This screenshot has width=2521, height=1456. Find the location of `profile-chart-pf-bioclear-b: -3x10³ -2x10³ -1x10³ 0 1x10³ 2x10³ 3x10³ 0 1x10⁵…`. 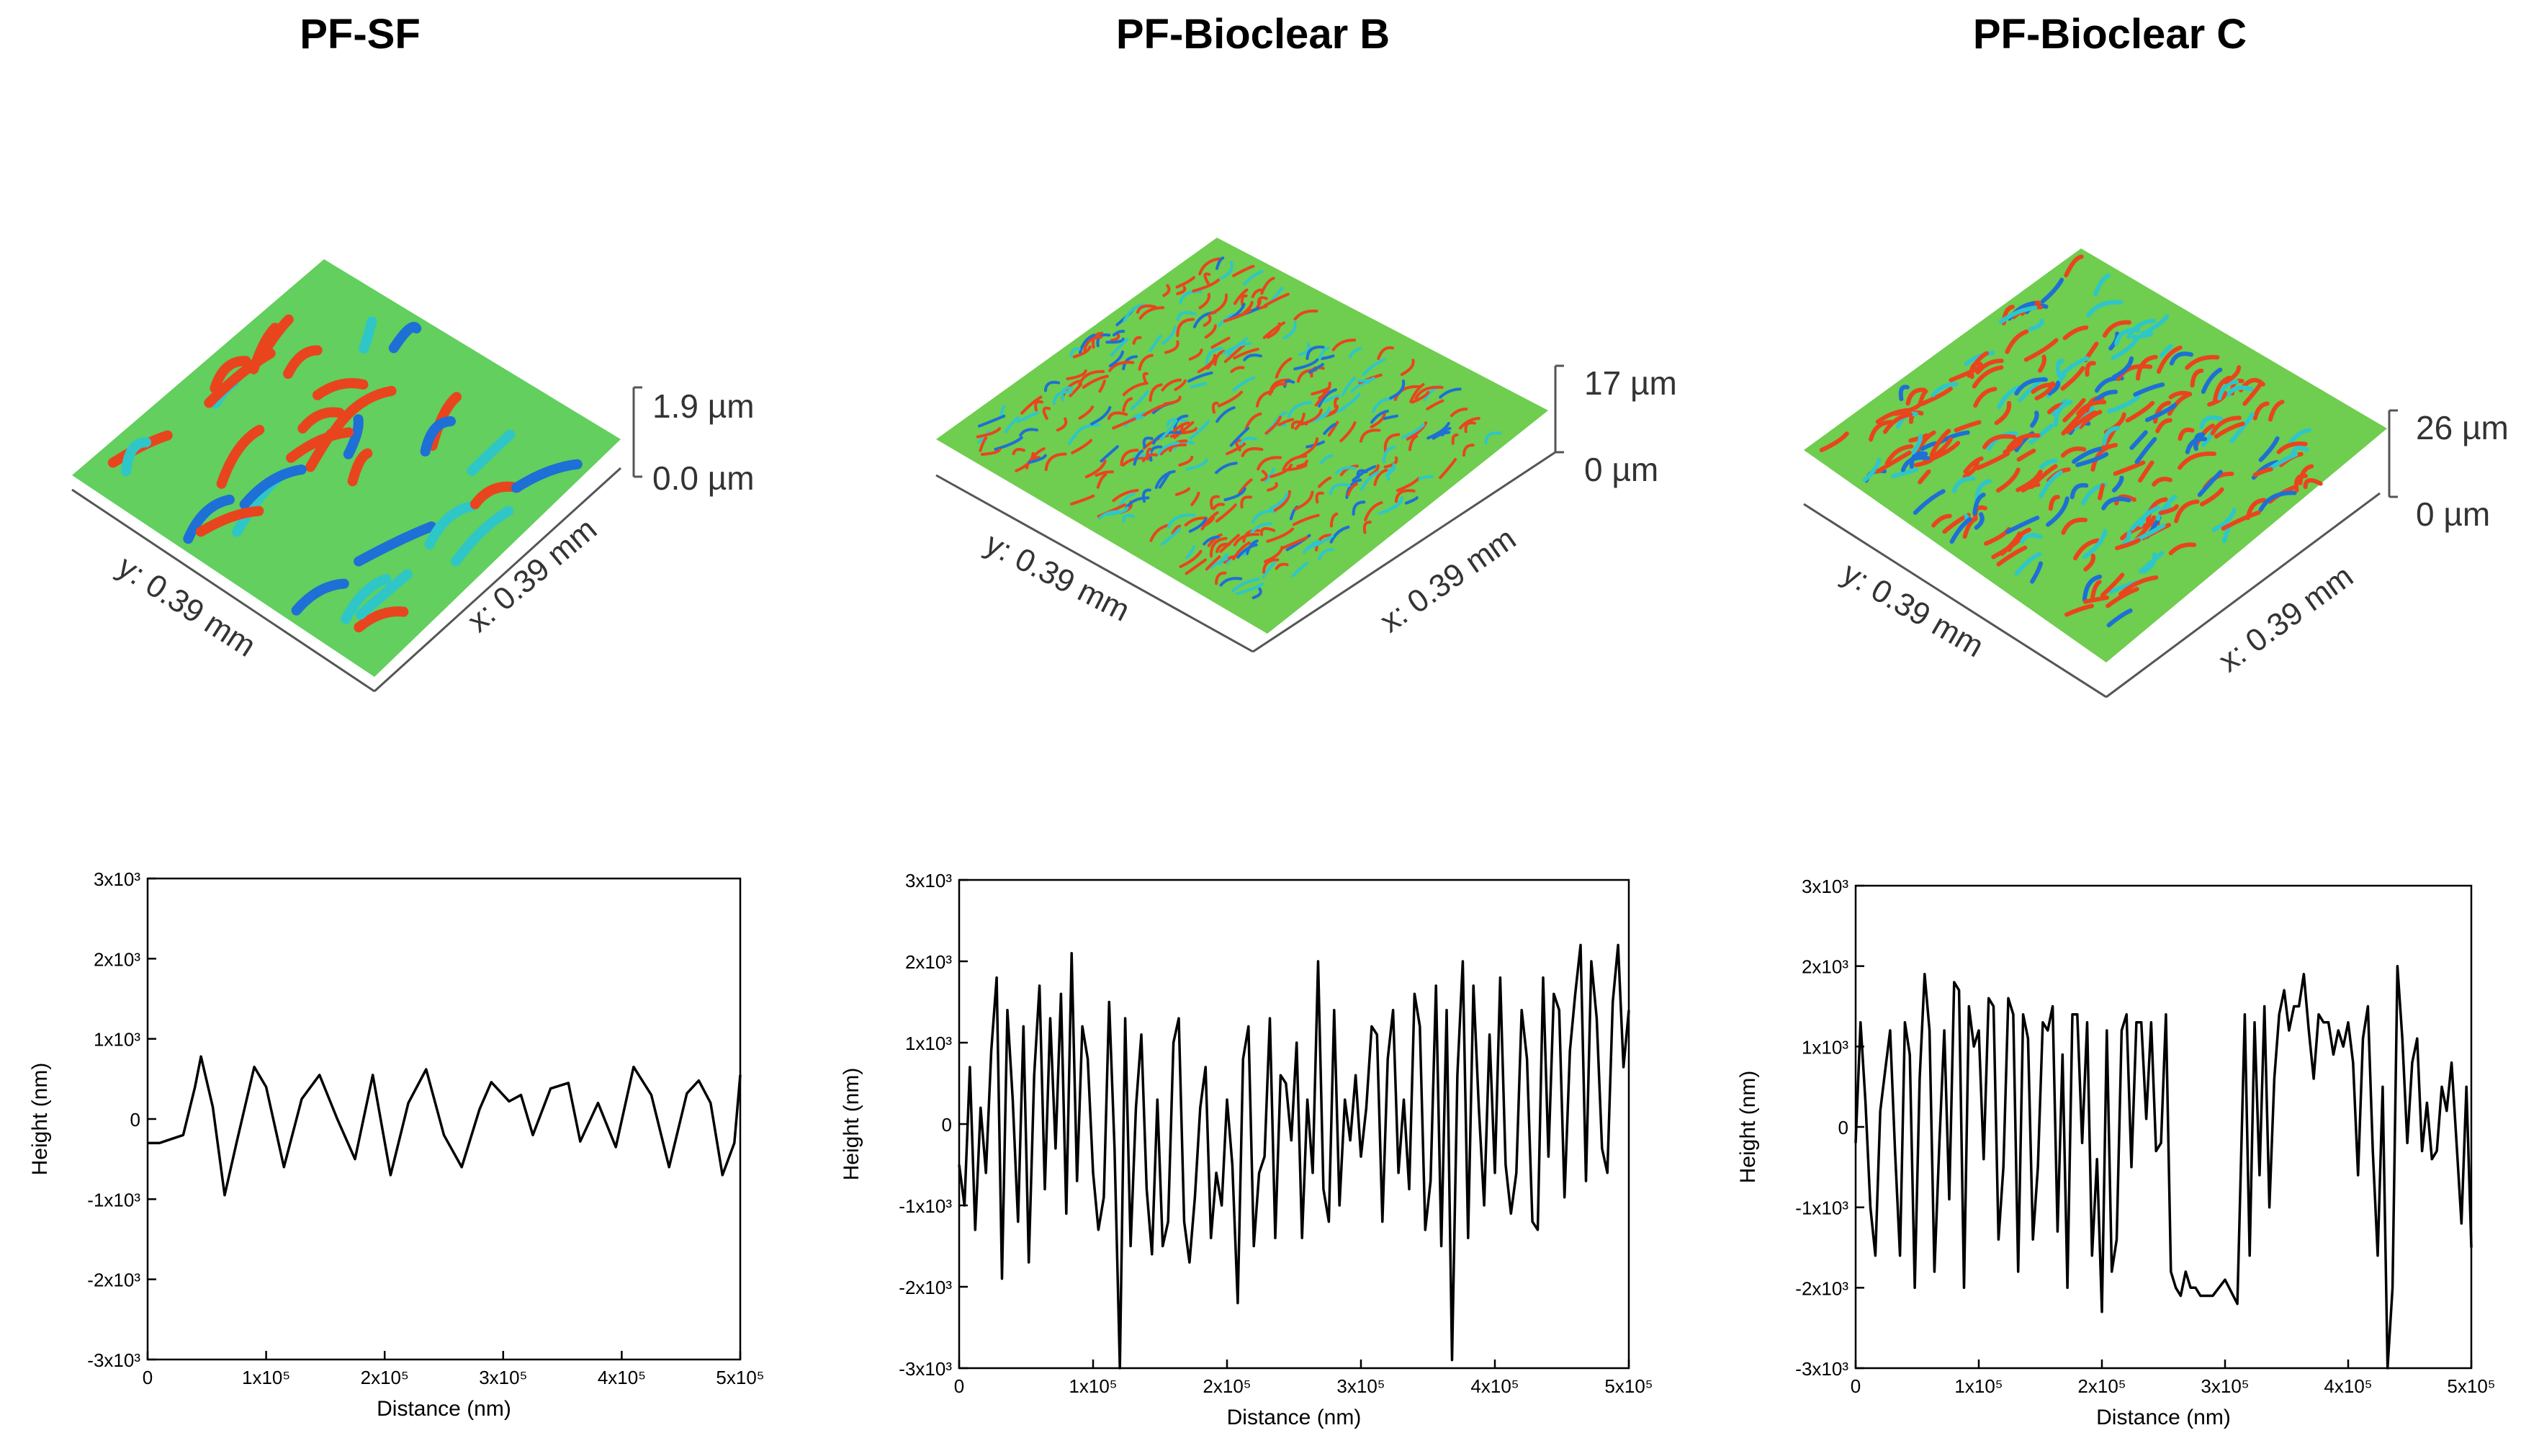

profile-chart-pf-bioclear-b: -3x10³ -2x10³ -1x10³ 0 1x10³ 2x10³ 3x10³ 0 1x10⁵… is located at coordinates (1246, 1149).